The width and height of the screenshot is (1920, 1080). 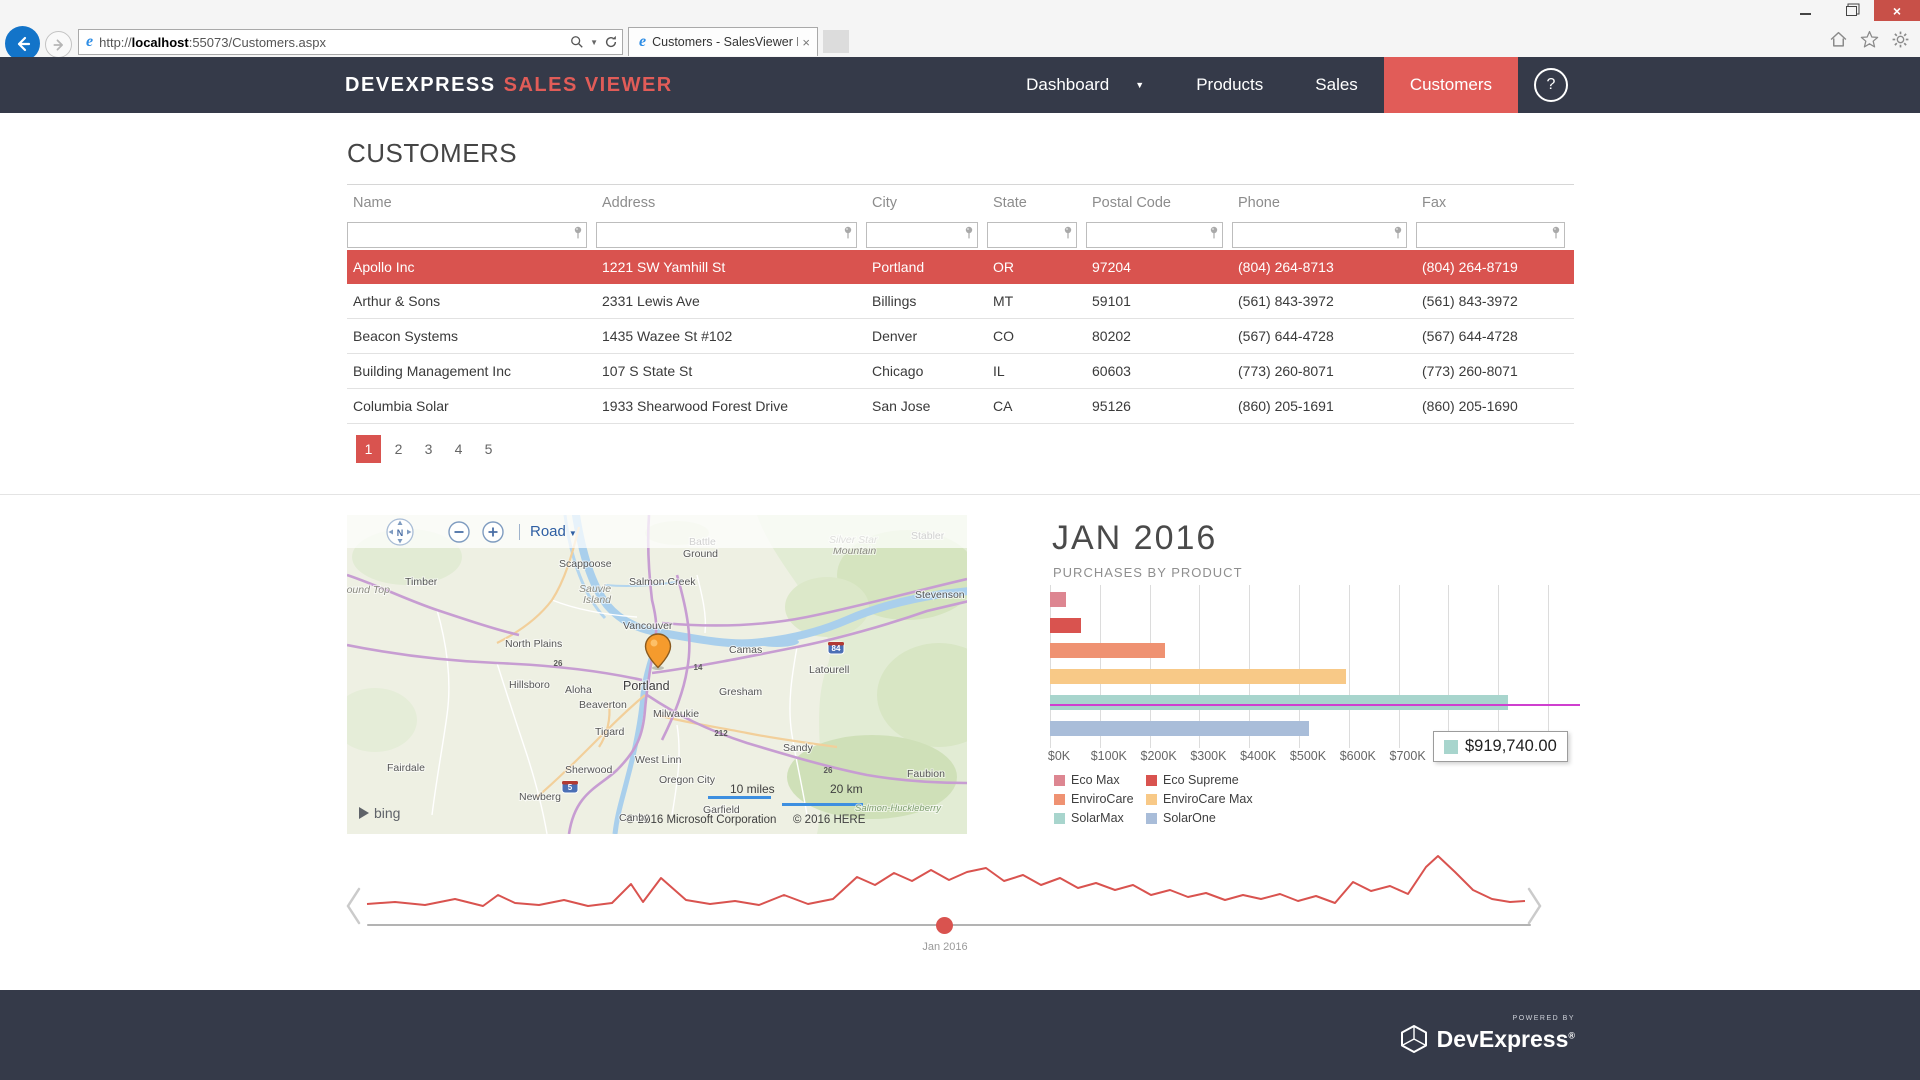 I want to click on nav-item-customers: Customers, so click(x=1450, y=85).